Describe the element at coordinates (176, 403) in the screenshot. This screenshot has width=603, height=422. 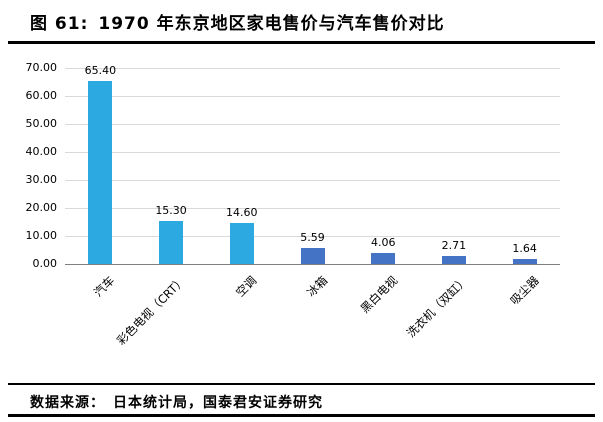
I see `data-source-text: 数据来源： 日本统计局，国泰君安证券研究` at that location.